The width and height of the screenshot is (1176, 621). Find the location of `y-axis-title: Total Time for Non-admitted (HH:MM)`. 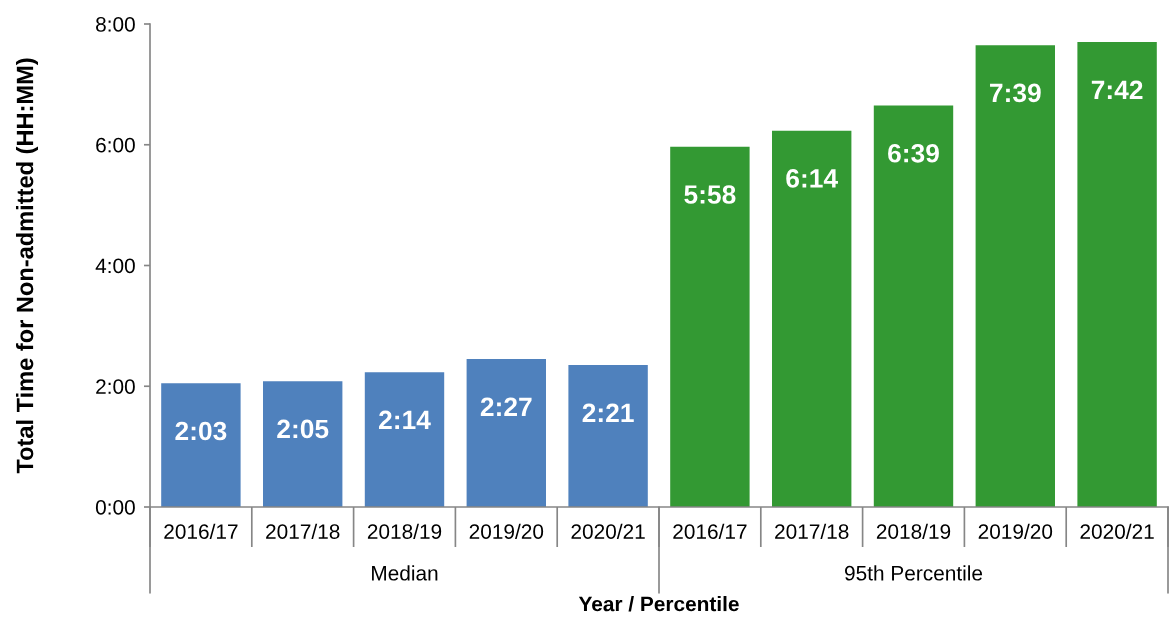

y-axis-title: Total Time for Non-admitted (HH:MM) is located at coordinates (26, 266).